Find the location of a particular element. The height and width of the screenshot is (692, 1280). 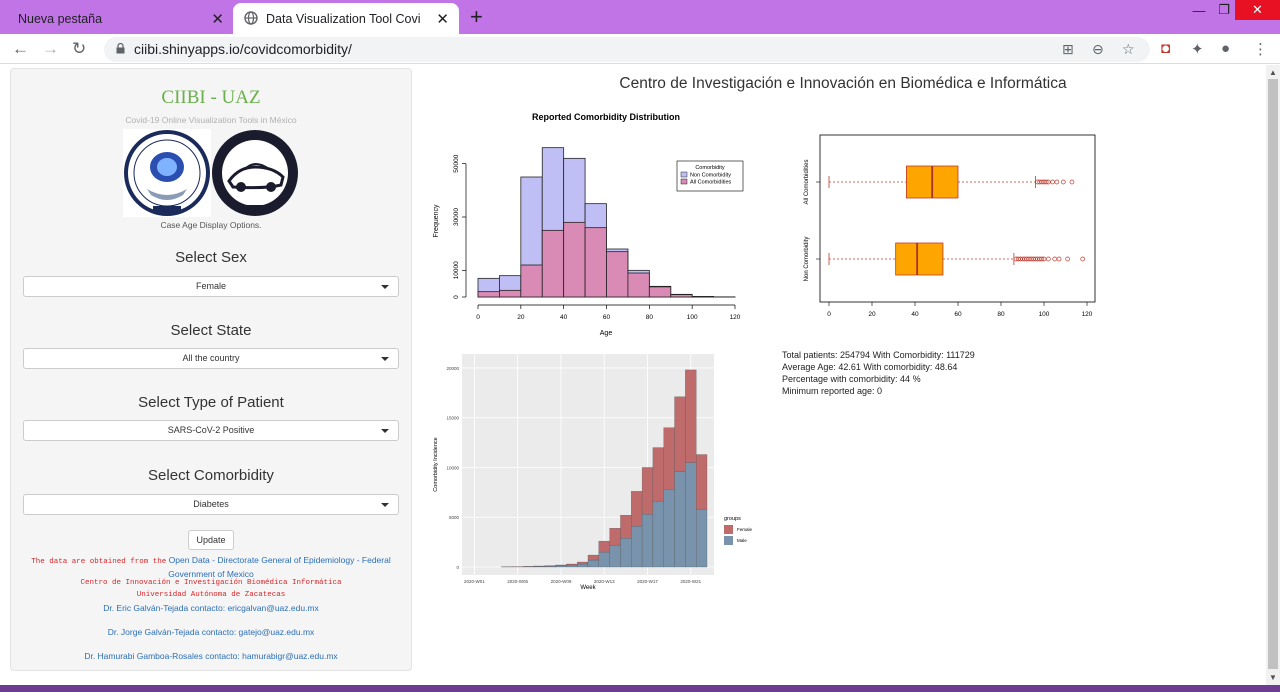

sex-select: Female is located at coordinates (211, 286).